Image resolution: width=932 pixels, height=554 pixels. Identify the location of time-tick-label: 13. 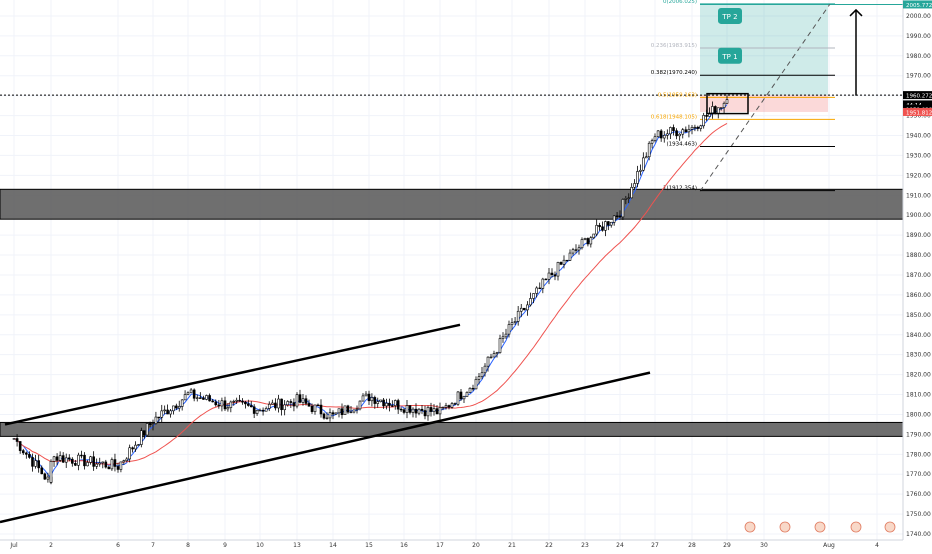
(297, 545).